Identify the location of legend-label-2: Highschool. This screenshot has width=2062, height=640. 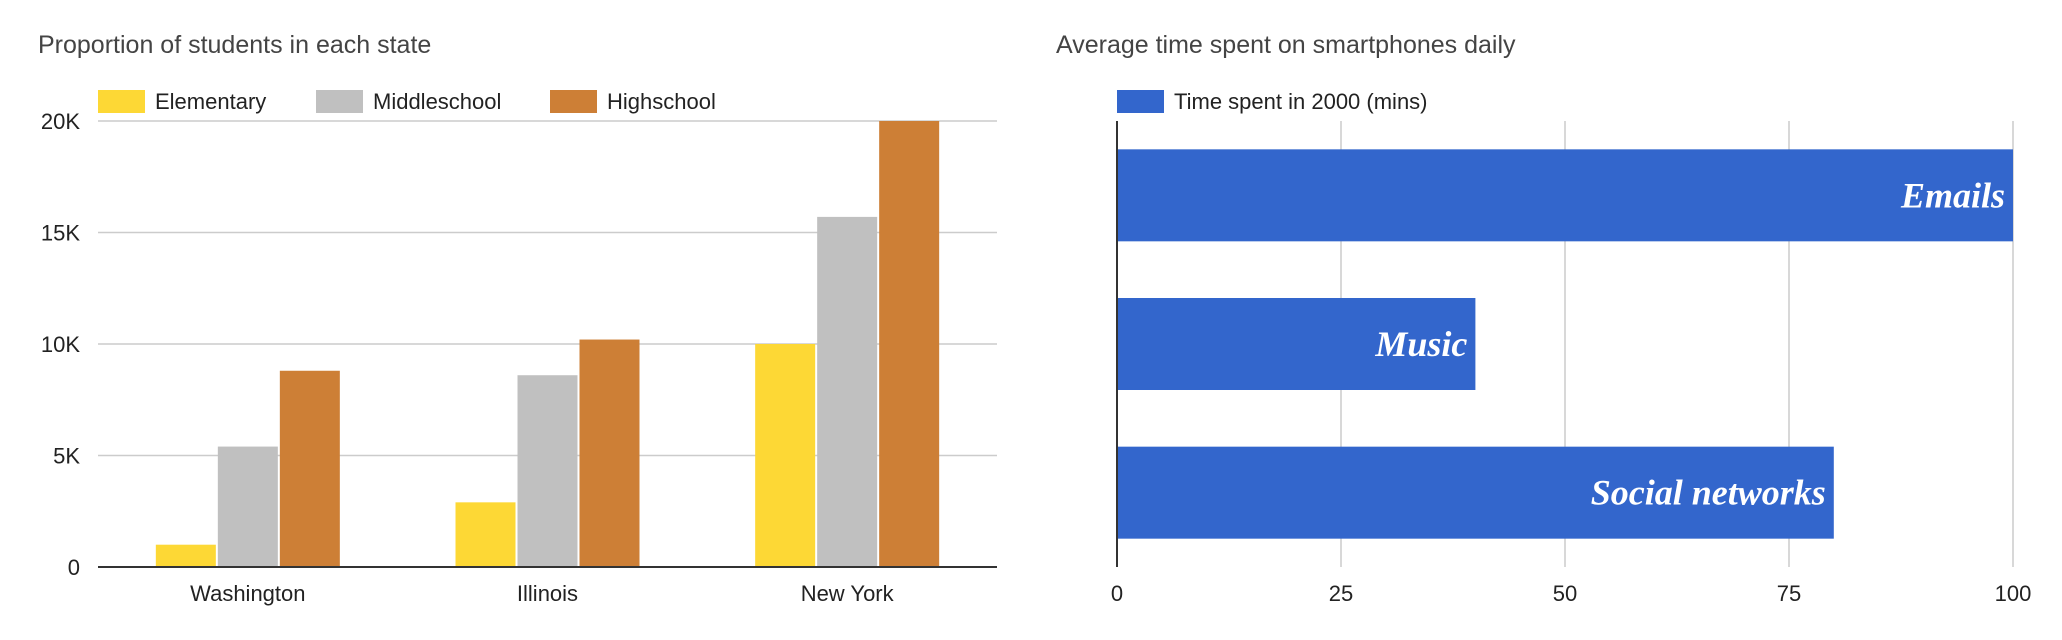
(661, 101).